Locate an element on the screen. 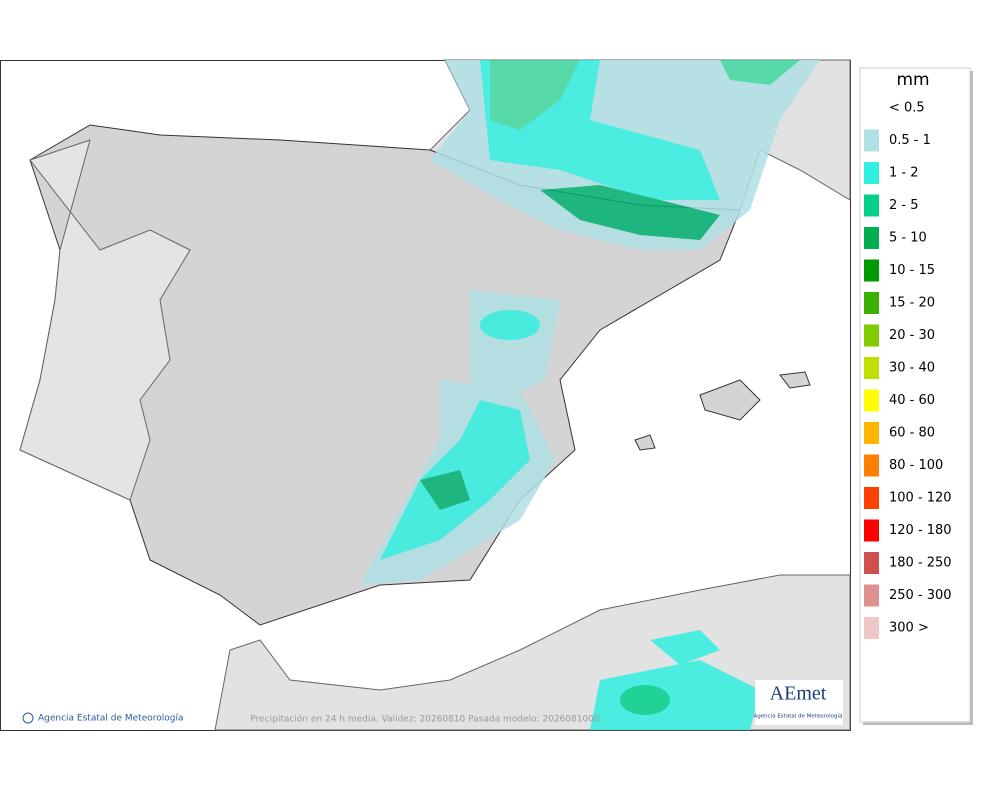 The height and width of the screenshot is (794, 1000). logo-box is located at coordinates (799, 702).